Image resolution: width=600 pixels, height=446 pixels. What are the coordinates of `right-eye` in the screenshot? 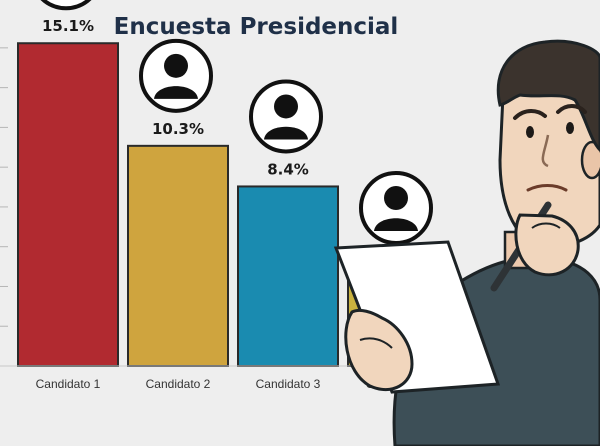 It's located at (570, 128).